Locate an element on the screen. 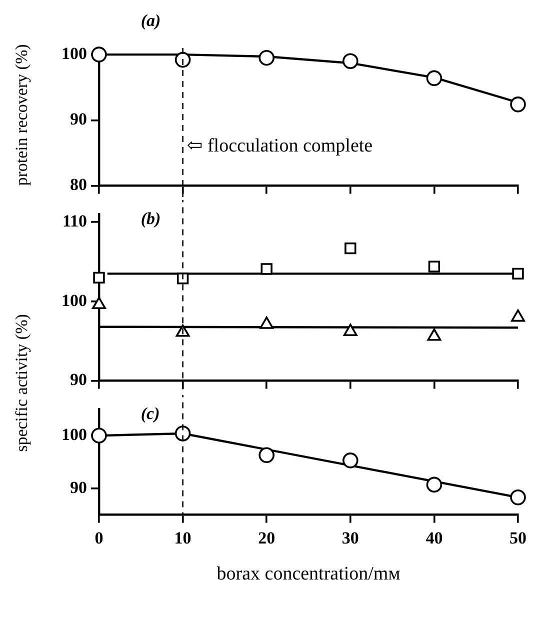 The image size is (534, 623). x-tick-label: 10 is located at coordinates (183, 538).